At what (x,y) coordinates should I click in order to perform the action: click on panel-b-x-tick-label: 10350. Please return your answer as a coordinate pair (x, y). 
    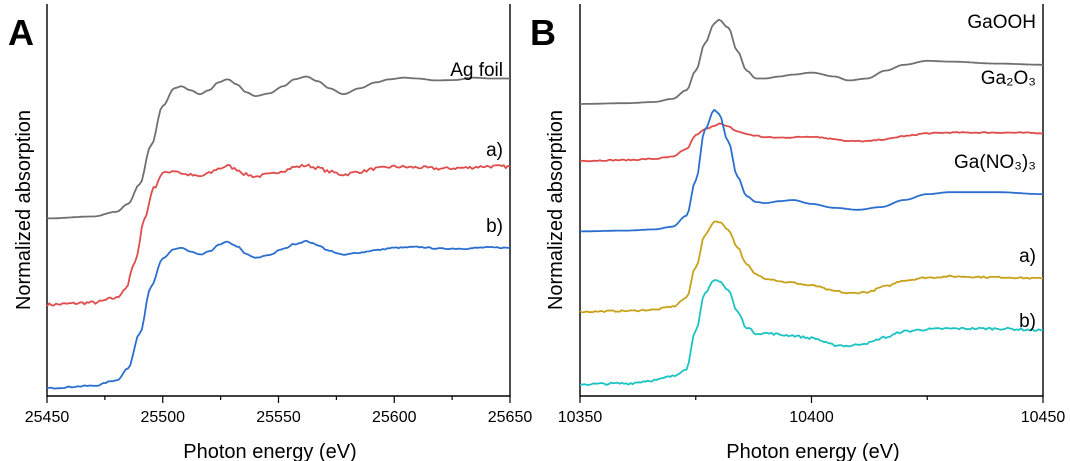
    Looking at the image, I should click on (580, 417).